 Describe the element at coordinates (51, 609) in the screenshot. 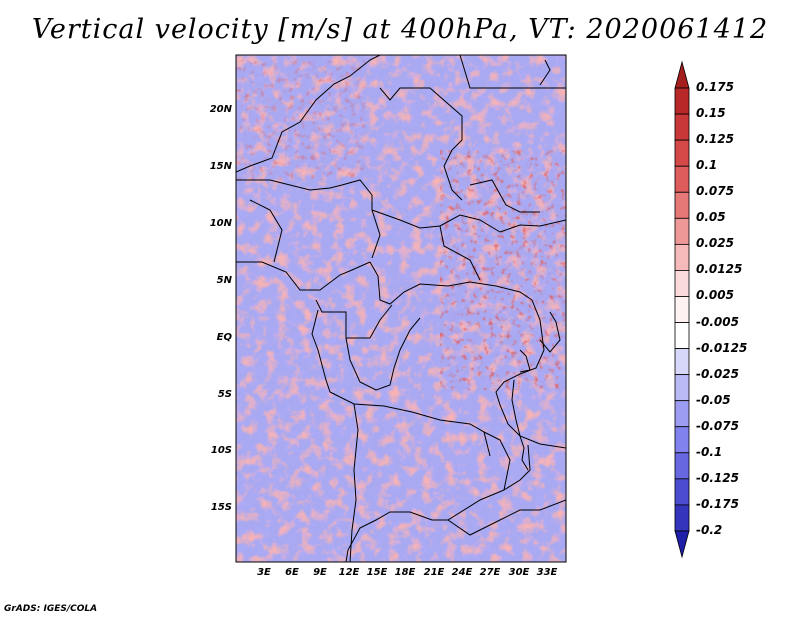

I see `grads-credit: GrADS: IGES/COLA` at that location.